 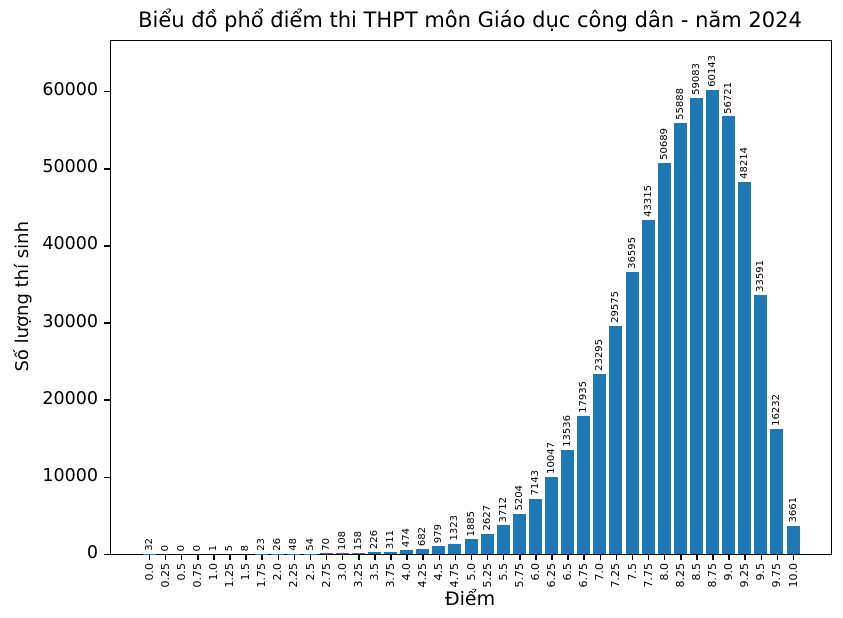 I want to click on y-tick-label: 40000, so click(x=70, y=244).